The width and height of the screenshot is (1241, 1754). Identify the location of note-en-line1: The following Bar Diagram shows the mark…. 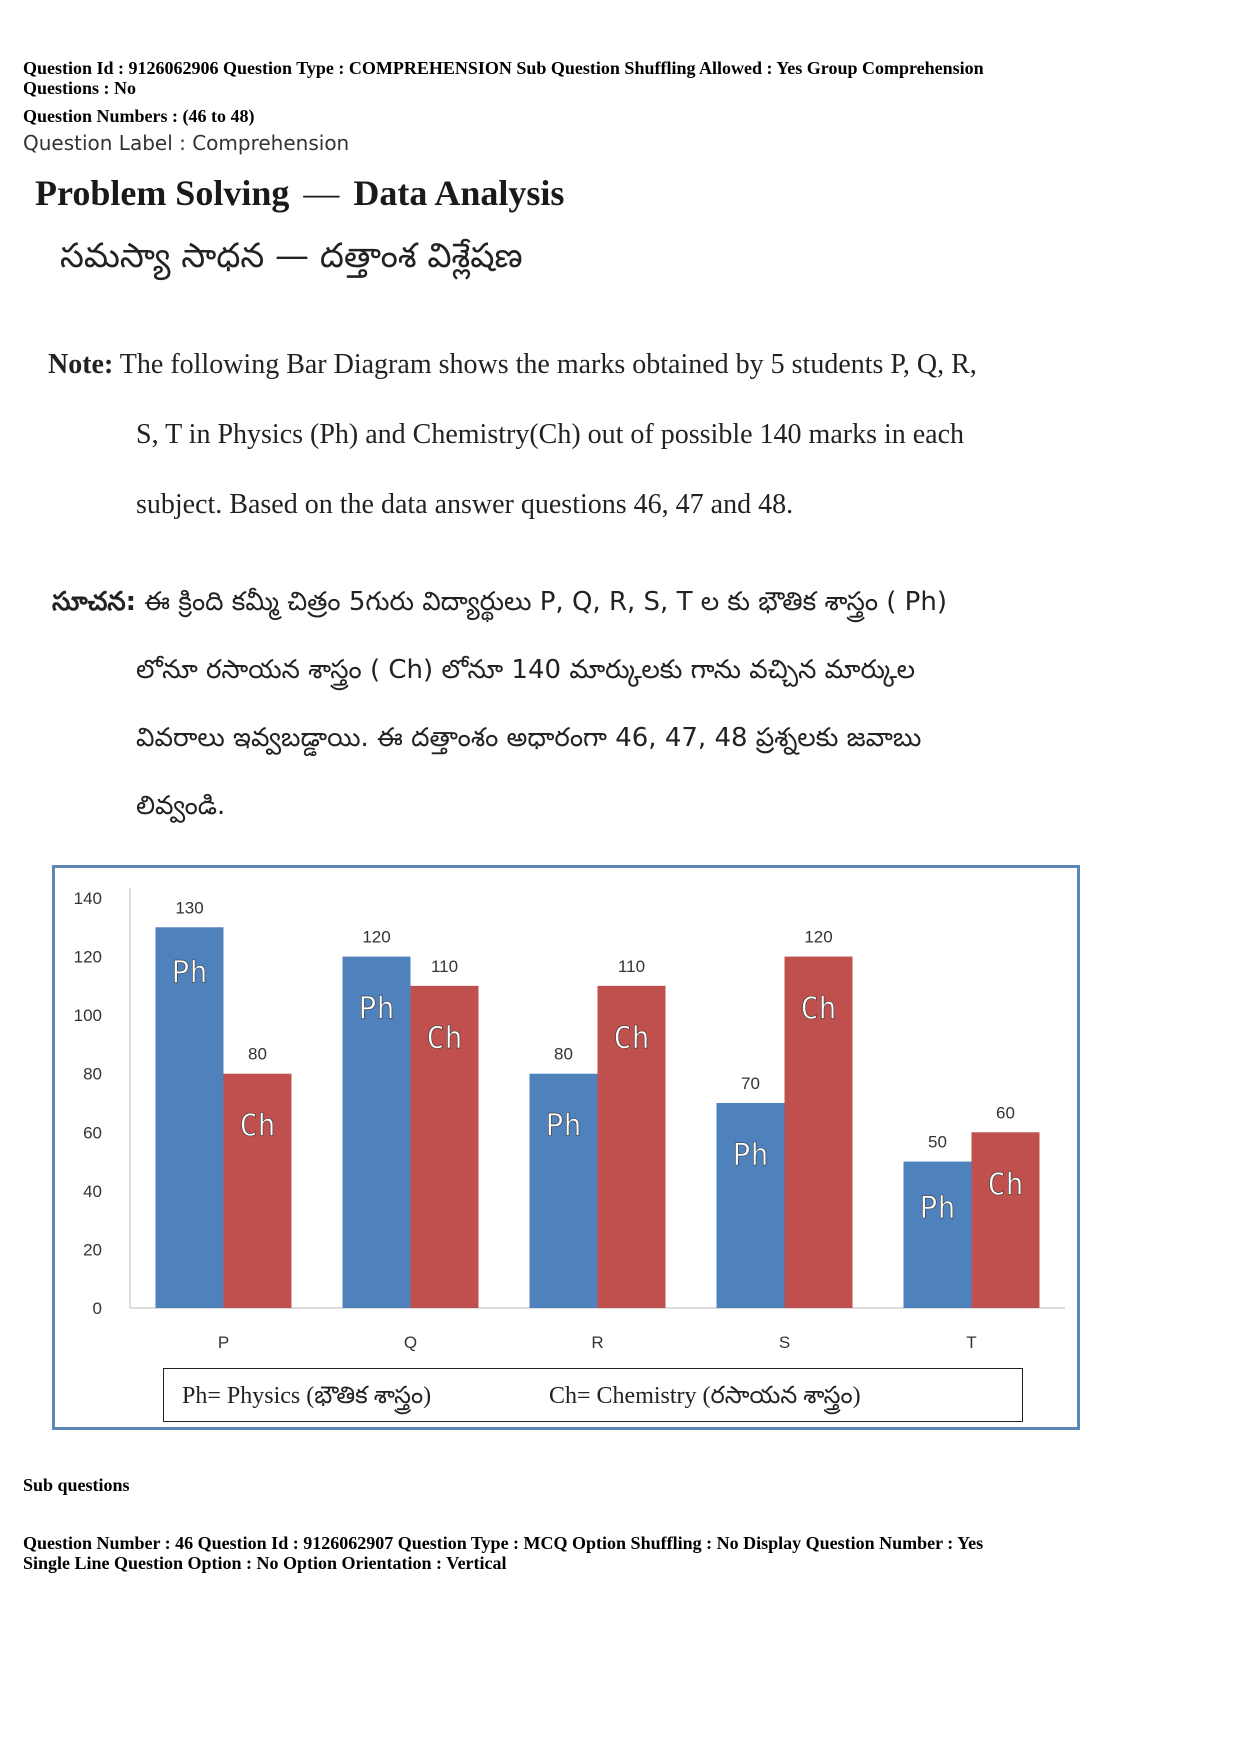
(545, 364).